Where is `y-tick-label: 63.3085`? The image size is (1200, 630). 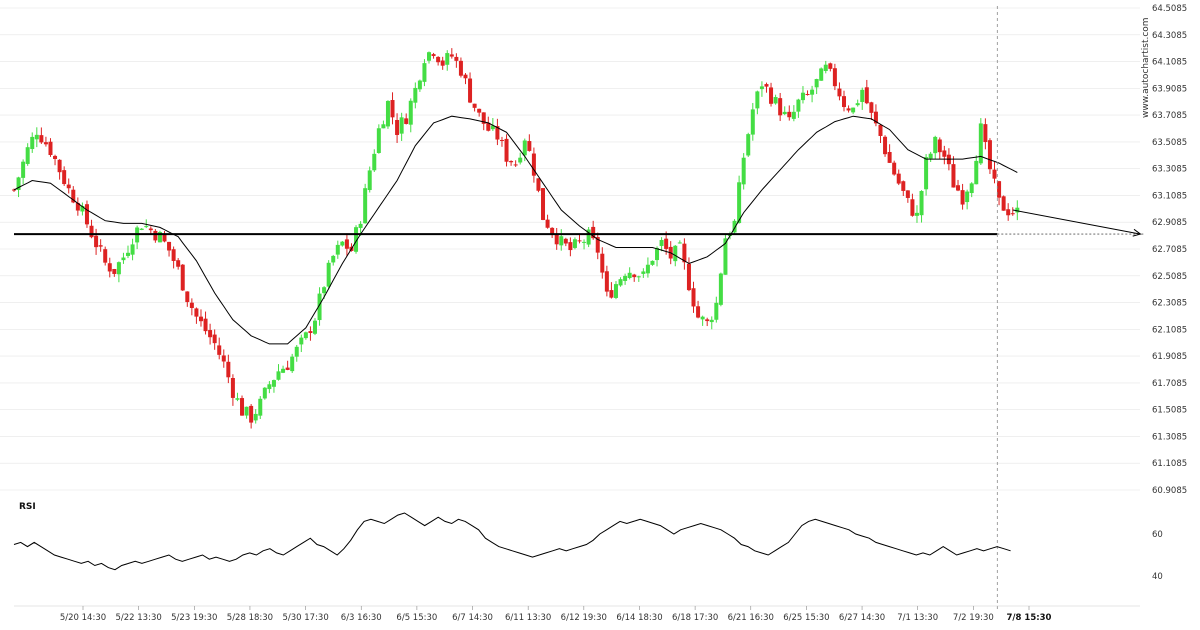 y-tick-label: 63.3085 is located at coordinates (1169, 170).